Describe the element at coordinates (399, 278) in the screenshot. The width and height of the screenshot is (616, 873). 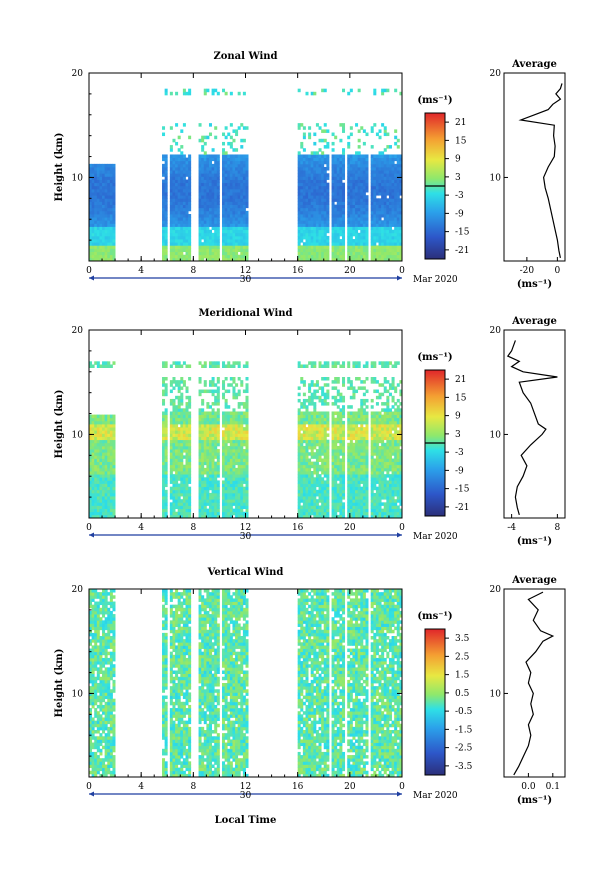
I see `date-bar-arrow-right` at that location.